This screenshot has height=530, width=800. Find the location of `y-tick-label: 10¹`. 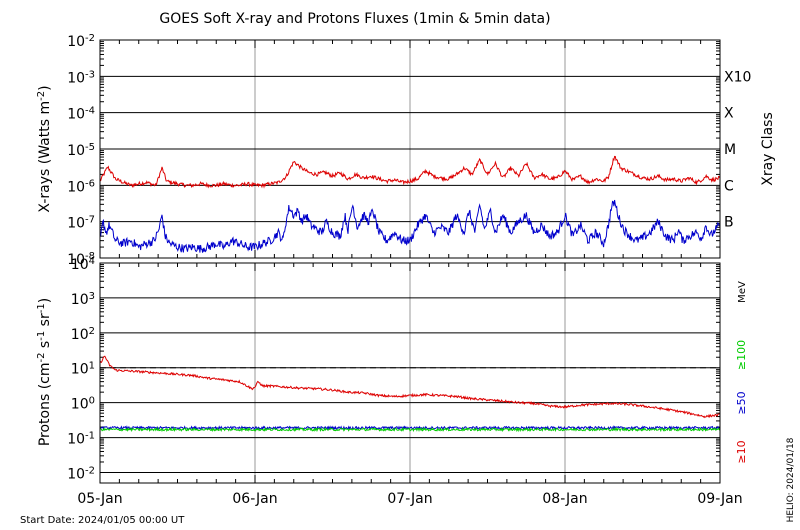

y-tick-label: 10¹ is located at coordinates (83, 369).